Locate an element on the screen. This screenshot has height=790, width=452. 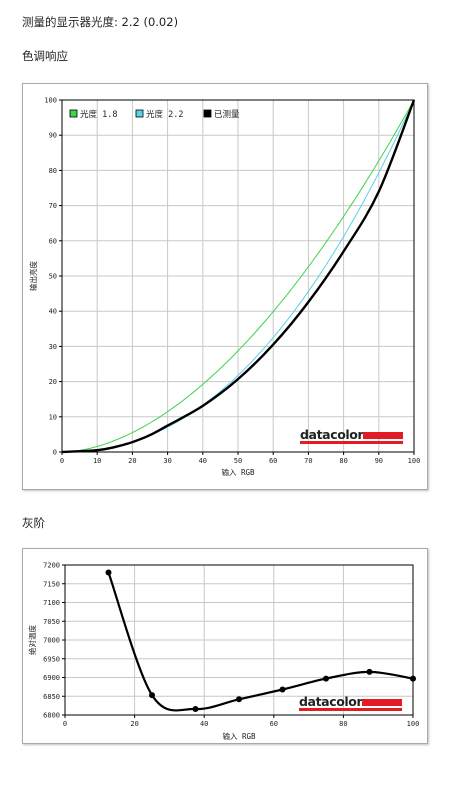
legend-item: 光度 1.8 is located at coordinates (93, 114).